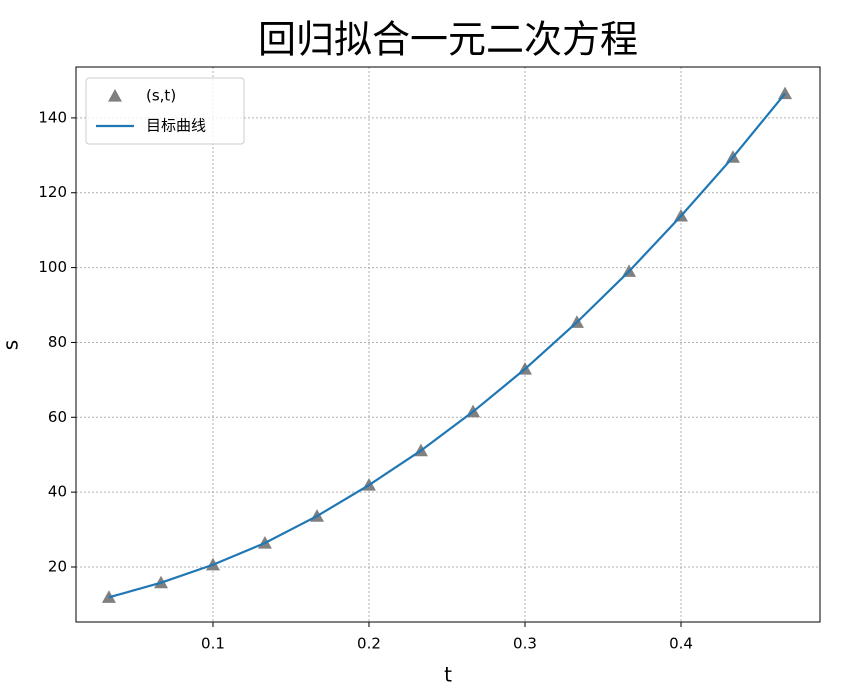 This screenshot has width=854, height=698. What do you see at coordinates (369, 644) in the screenshot?
I see `x-tick-label: 0.2` at bounding box center [369, 644].